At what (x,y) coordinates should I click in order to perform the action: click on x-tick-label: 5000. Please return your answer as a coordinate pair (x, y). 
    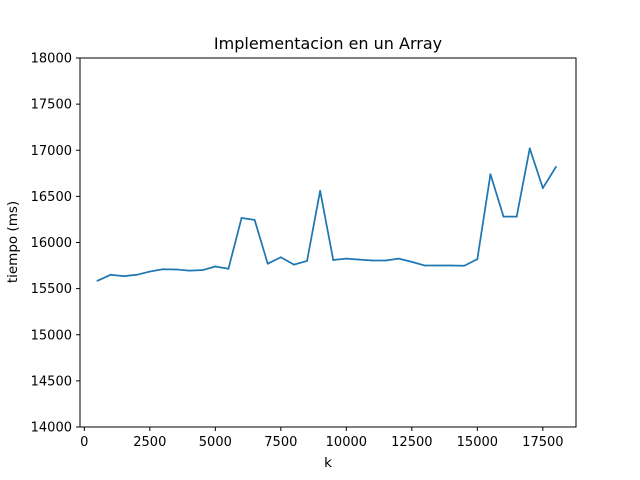
    Looking at the image, I should click on (215, 442).